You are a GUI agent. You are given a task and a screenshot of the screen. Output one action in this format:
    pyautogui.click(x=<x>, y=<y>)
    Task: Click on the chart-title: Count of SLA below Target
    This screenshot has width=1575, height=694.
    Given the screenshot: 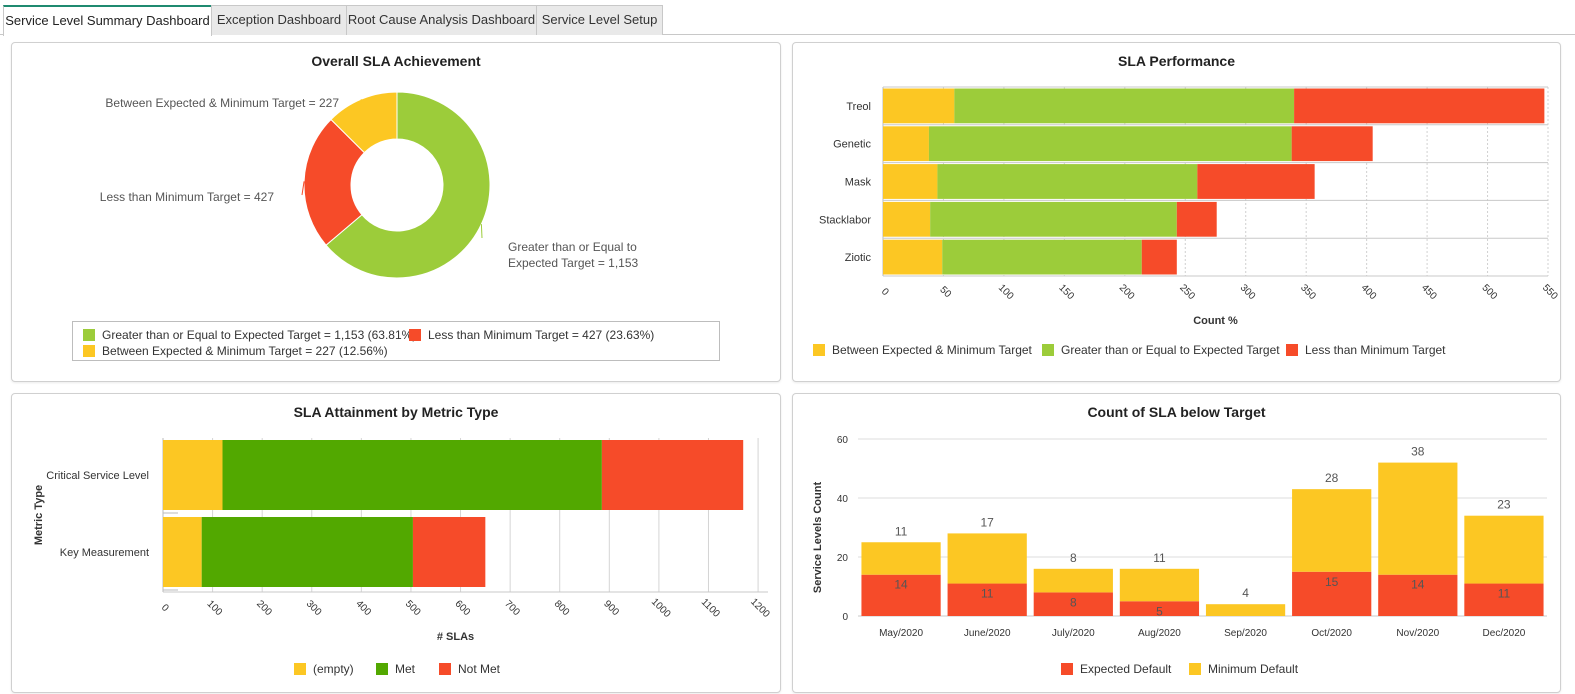 What is the action you would take?
    pyautogui.click(x=1176, y=412)
    